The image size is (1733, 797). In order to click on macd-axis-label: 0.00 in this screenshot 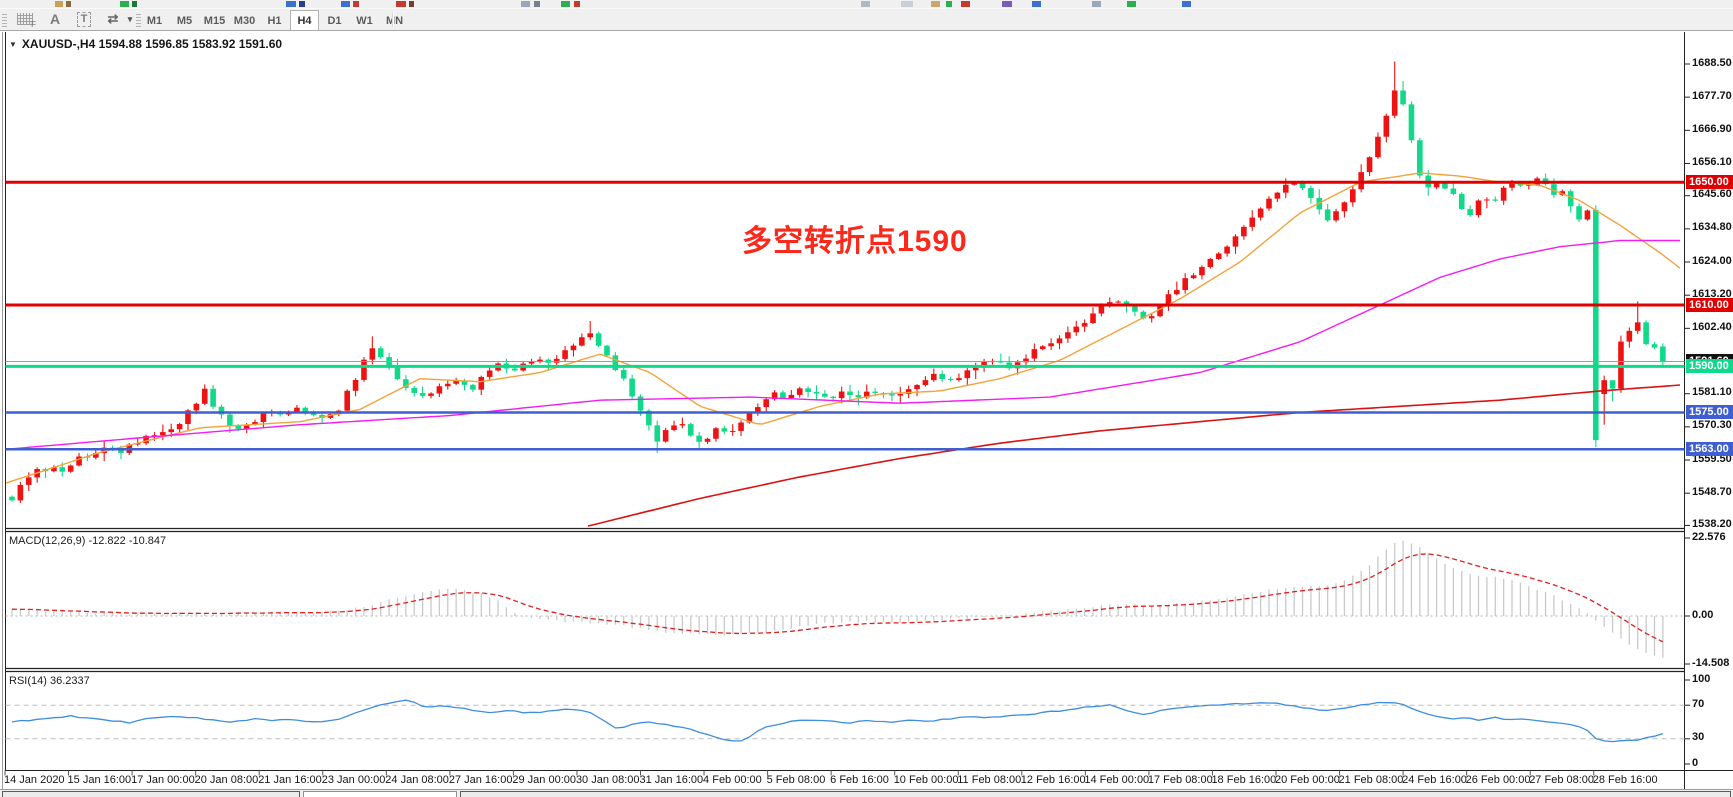, I will do `click(1703, 614)`.